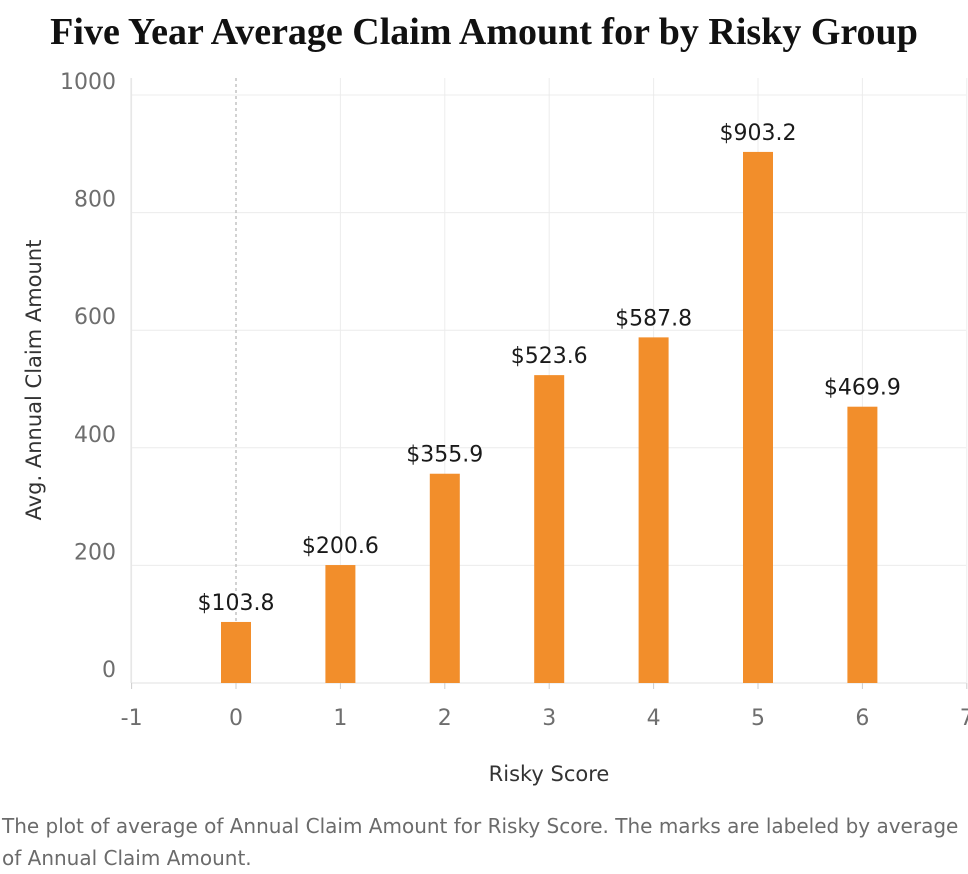 The image size is (968, 874). I want to click on x-axis-ticks: -1 0 1 2 3 4 5 6 7, so click(544, 707).